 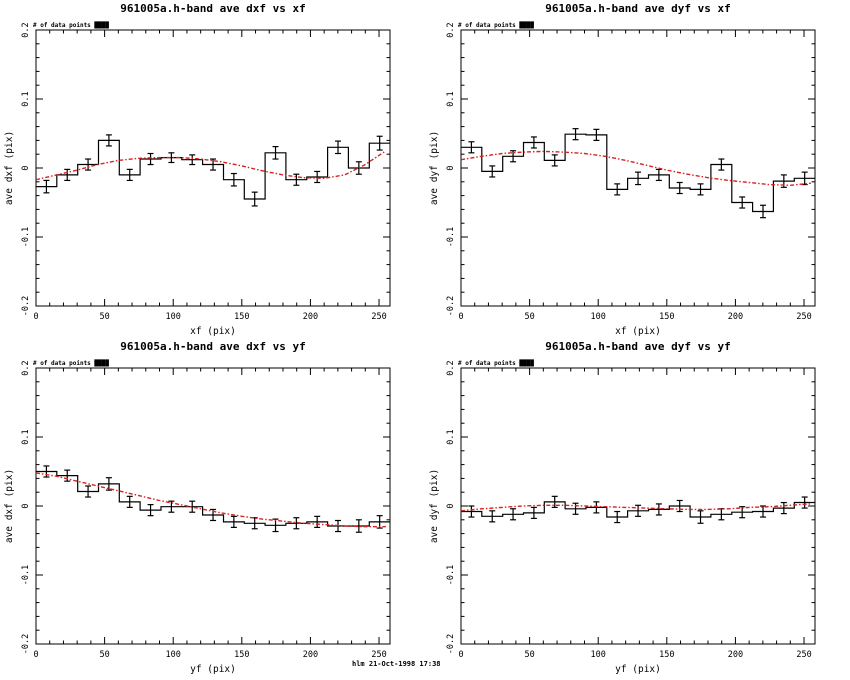 What do you see at coordinates (396, 664) in the screenshot?
I see `user-date-stamp: hlm 21-Oct-1998 17:38` at bounding box center [396, 664].